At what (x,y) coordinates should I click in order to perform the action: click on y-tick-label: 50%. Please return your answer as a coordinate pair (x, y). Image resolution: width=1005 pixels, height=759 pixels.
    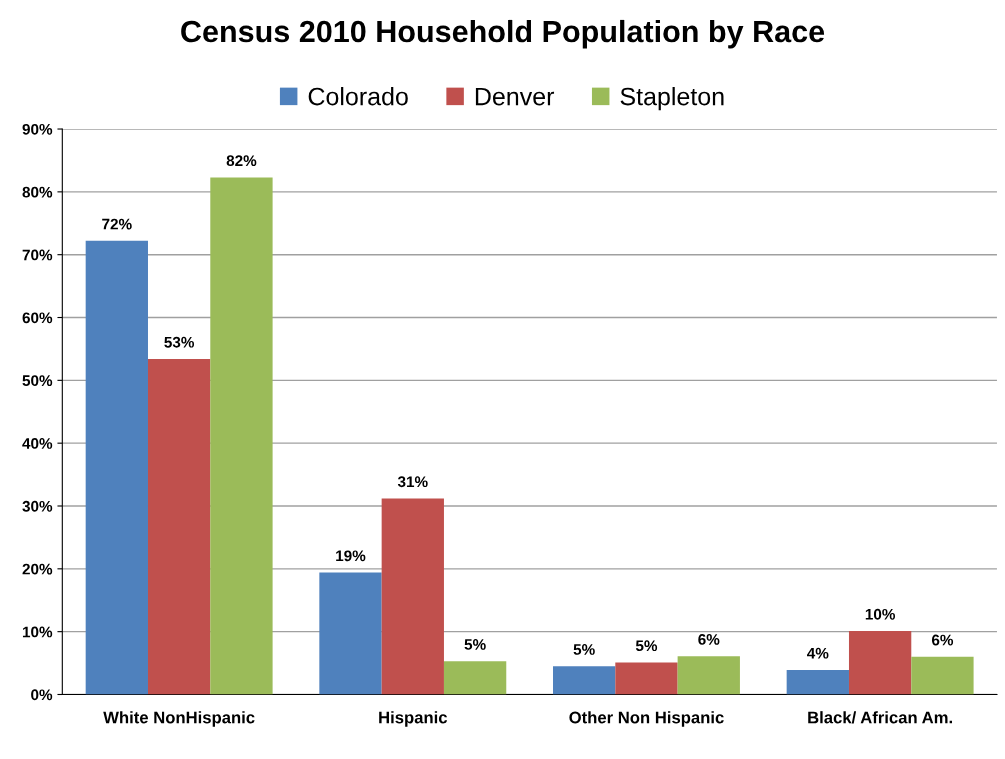
    Looking at the image, I should click on (37, 381).